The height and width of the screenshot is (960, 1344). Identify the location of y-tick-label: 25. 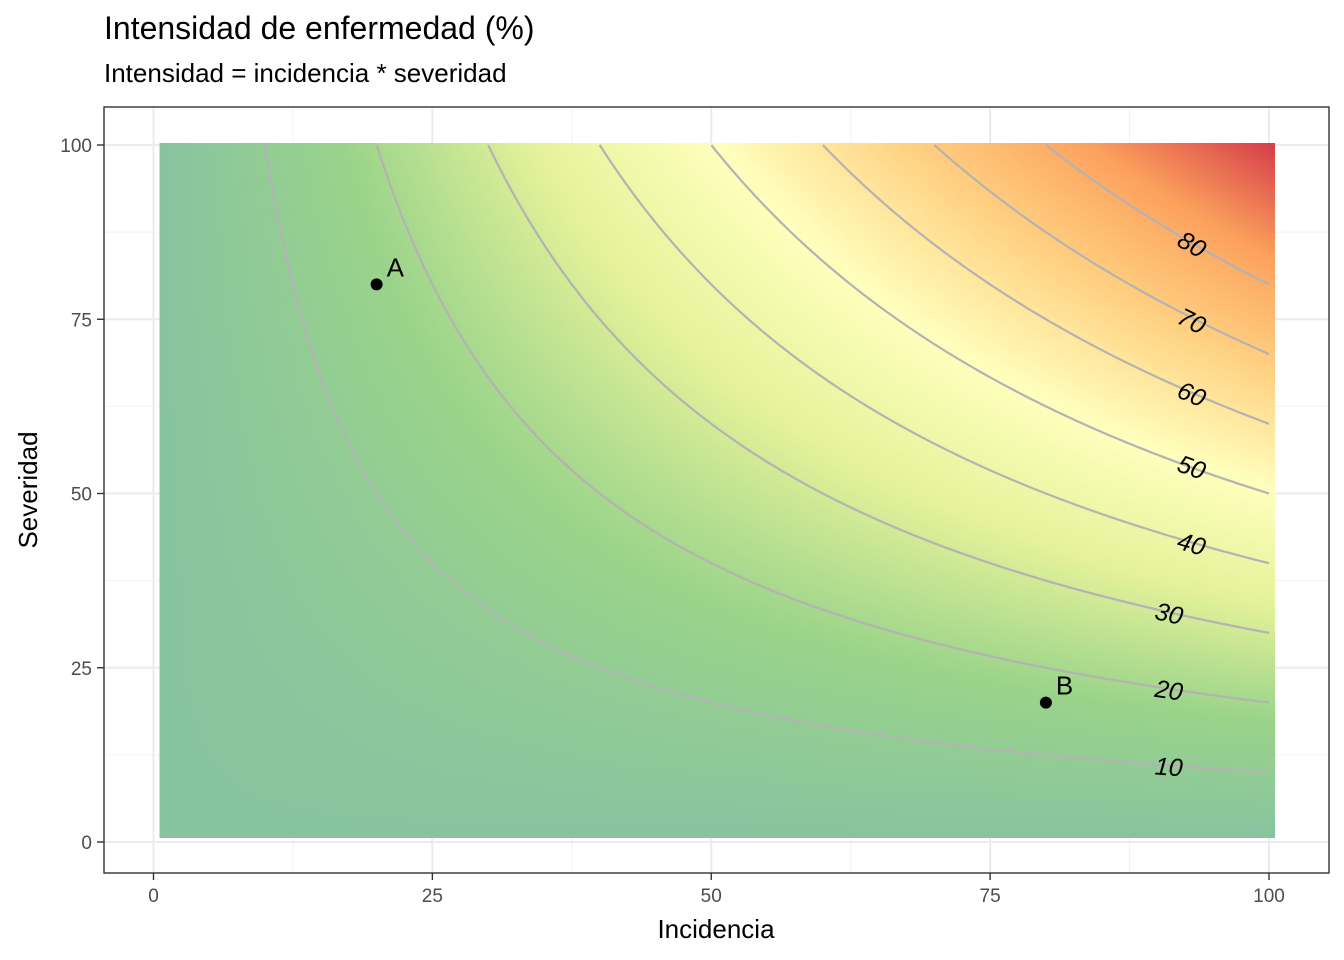
(81, 669).